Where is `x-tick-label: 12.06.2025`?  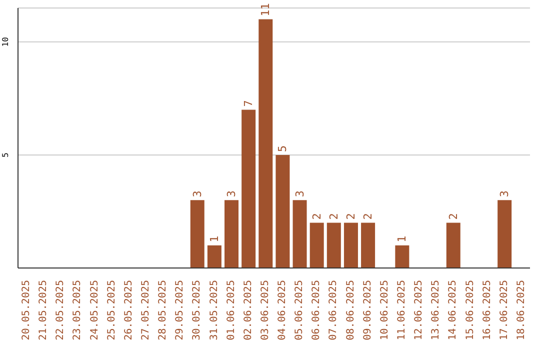
x-tick-label: 12.06.2025 is located at coordinates (419, 310).